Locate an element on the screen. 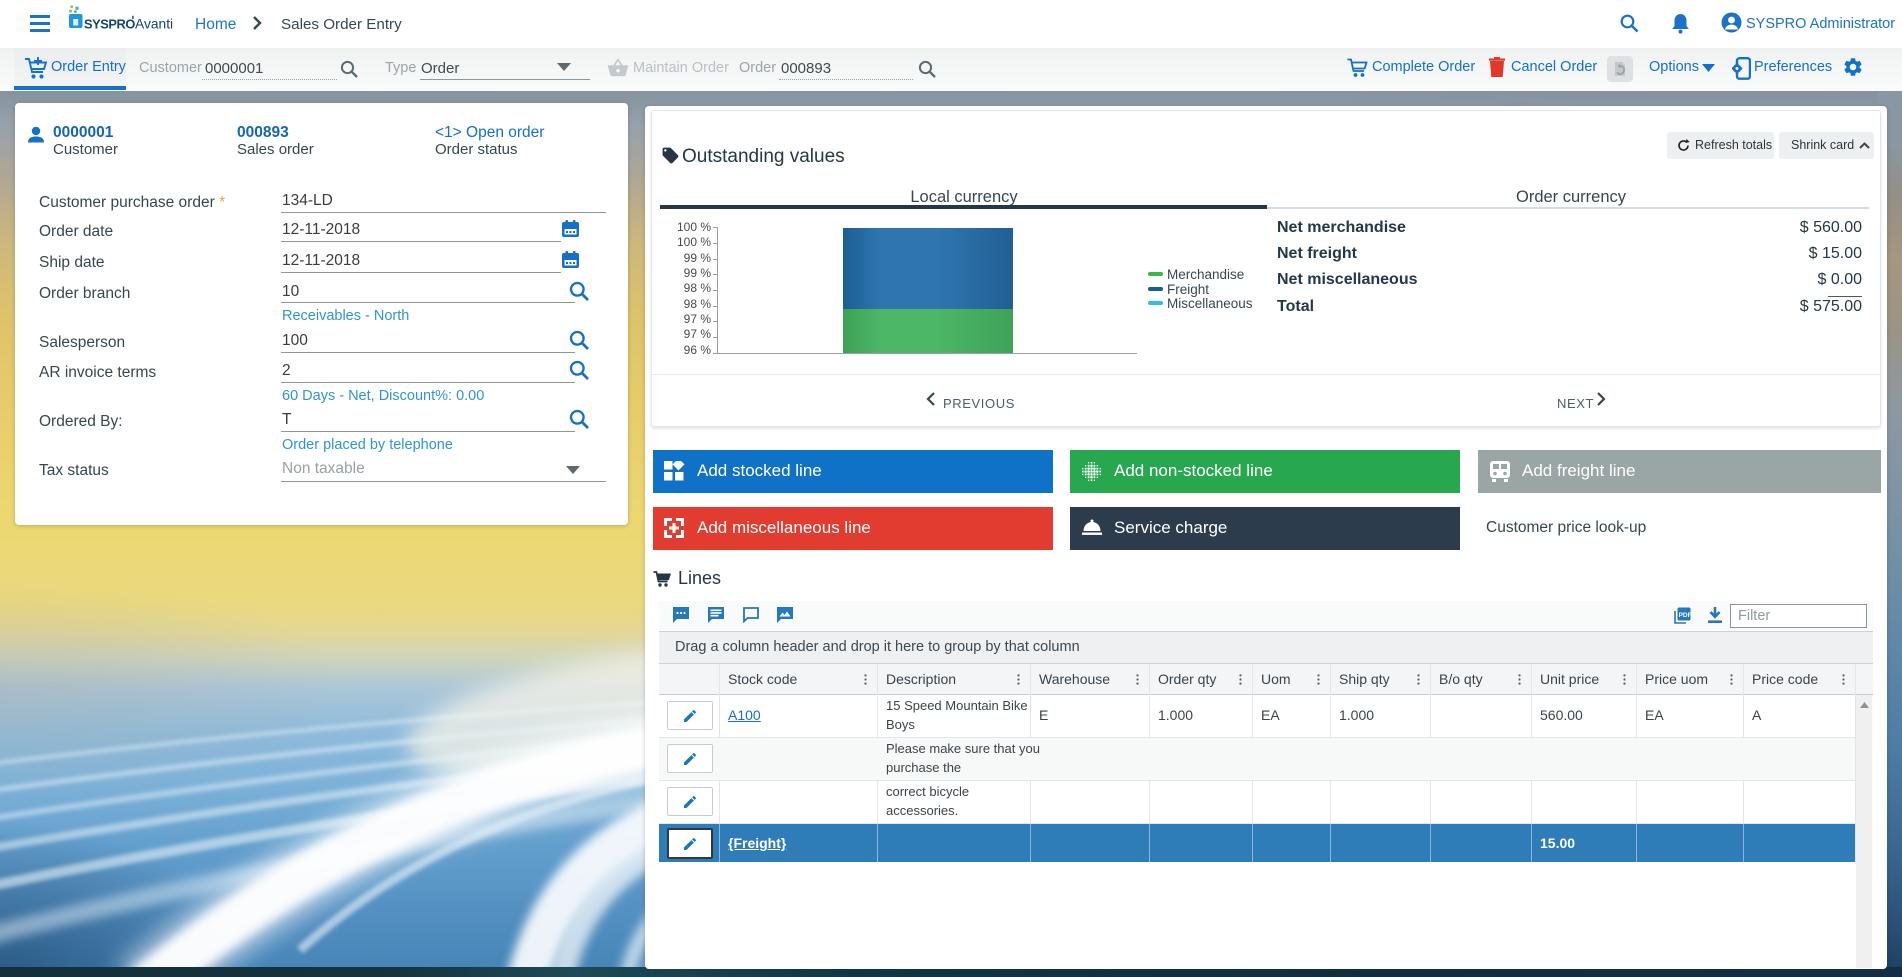 The image size is (1902, 977). svg-text: PDF is located at coordinates (1685, 615).